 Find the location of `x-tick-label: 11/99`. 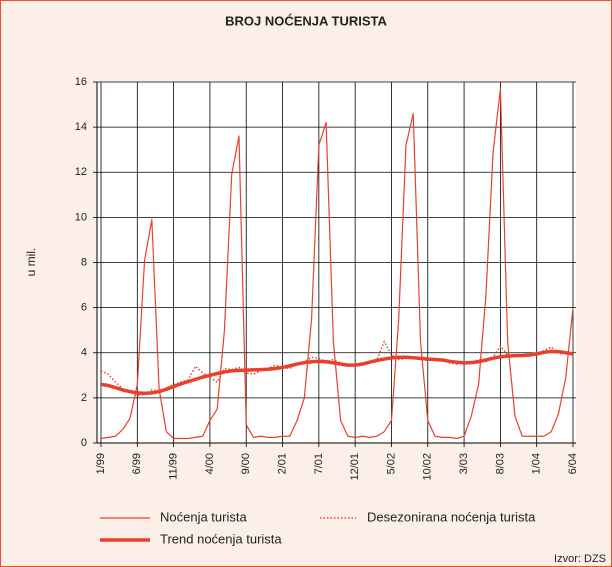

x-tick-label: 11/99 is located at coordinates (174, 466).